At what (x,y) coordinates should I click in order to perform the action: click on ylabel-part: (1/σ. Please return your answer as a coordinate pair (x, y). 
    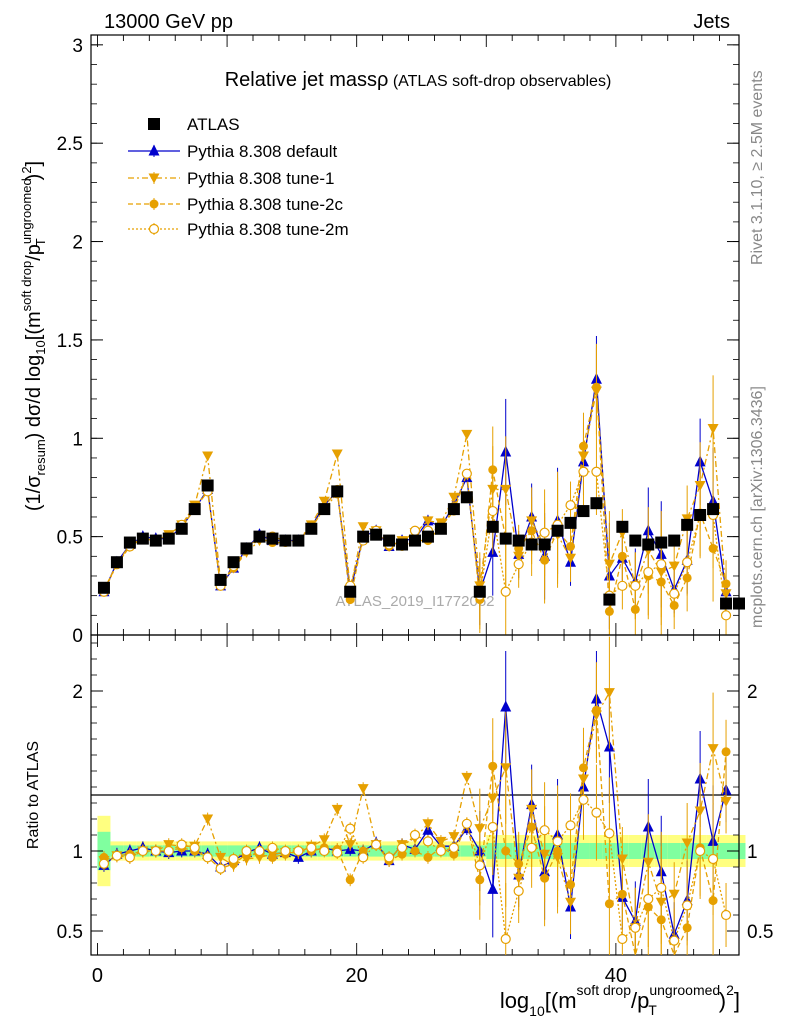
    Looking at the image, I should click on (34, 493).